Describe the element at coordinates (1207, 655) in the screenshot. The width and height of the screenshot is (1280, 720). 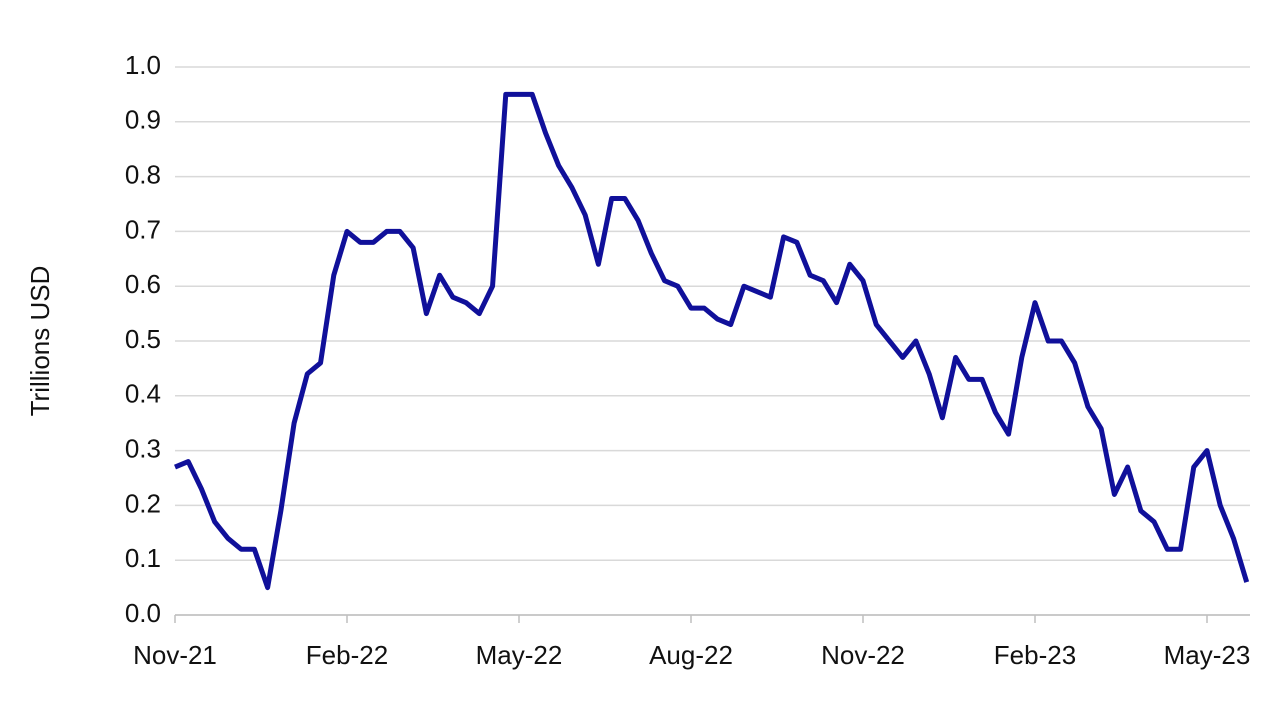
I see `x-tick-label: May-23` at that location.